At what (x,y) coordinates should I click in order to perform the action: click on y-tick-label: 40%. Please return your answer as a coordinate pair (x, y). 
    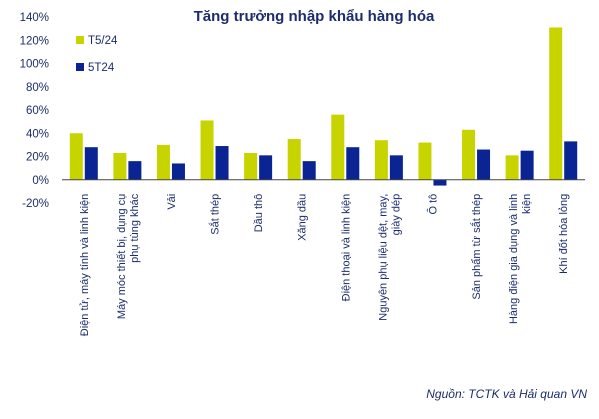
    Looking at the image, I should click on (37, 134).